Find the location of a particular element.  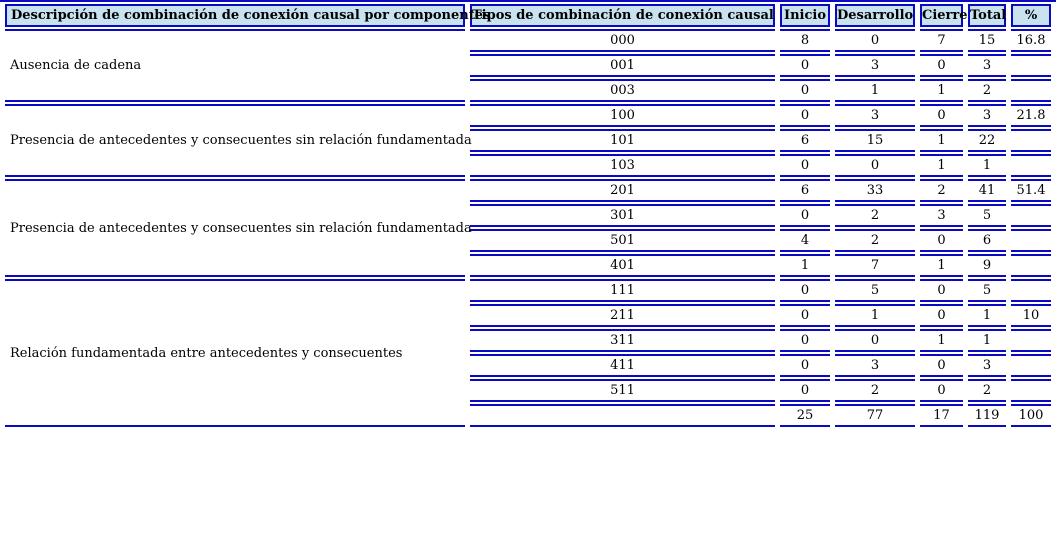

table-row: 003 0 1 1 2 is located at coordinates (528, 90).